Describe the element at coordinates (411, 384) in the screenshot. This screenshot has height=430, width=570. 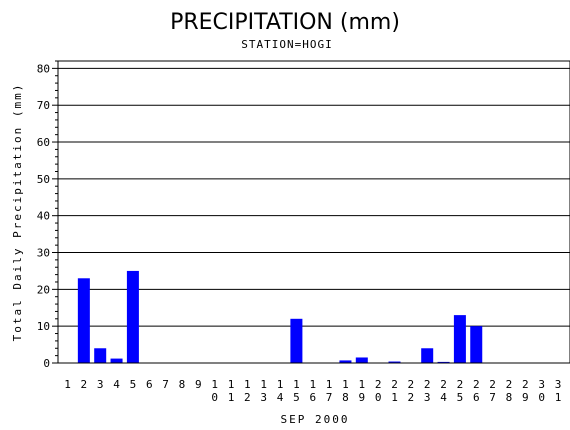
I see `x-tick-label-22-part1: 2` at that location.